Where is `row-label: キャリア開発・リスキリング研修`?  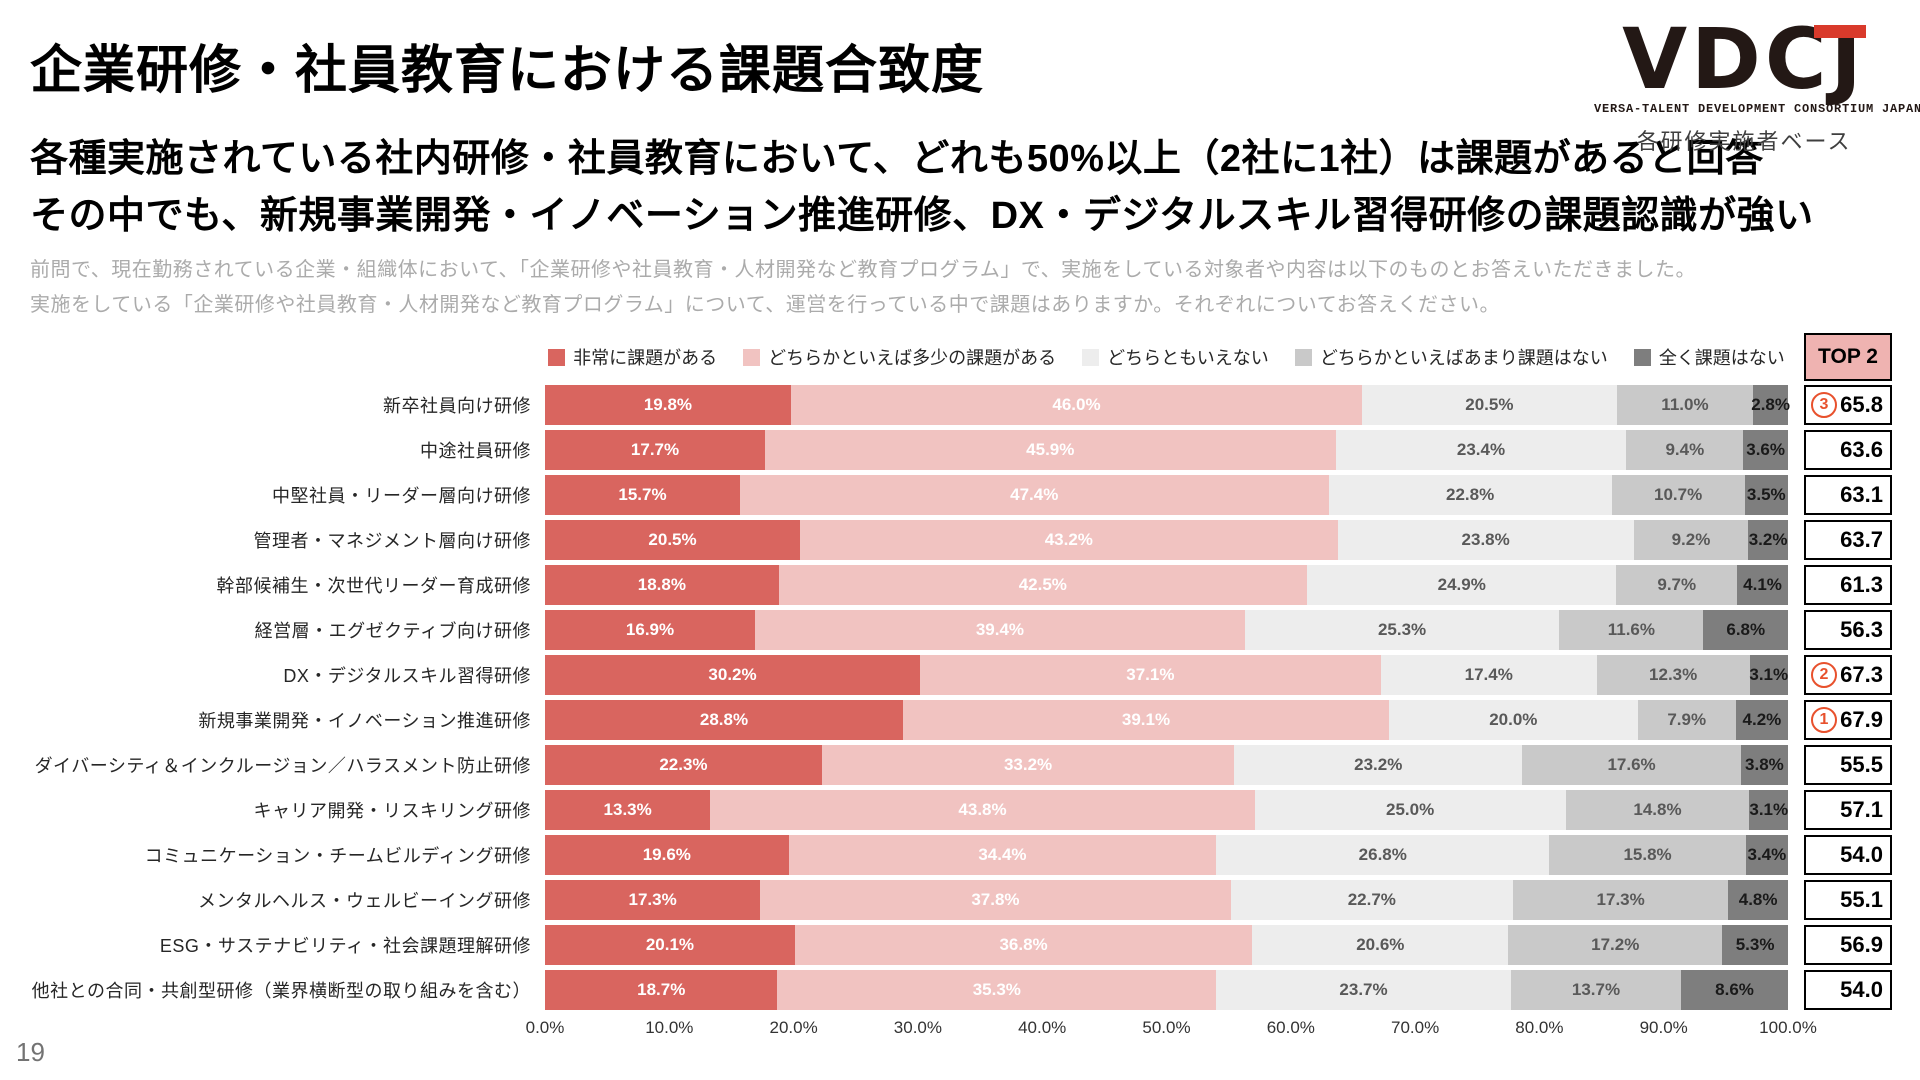
row-label: キャリア開発・リスキリング研修 is located at coordinates (392, 811).